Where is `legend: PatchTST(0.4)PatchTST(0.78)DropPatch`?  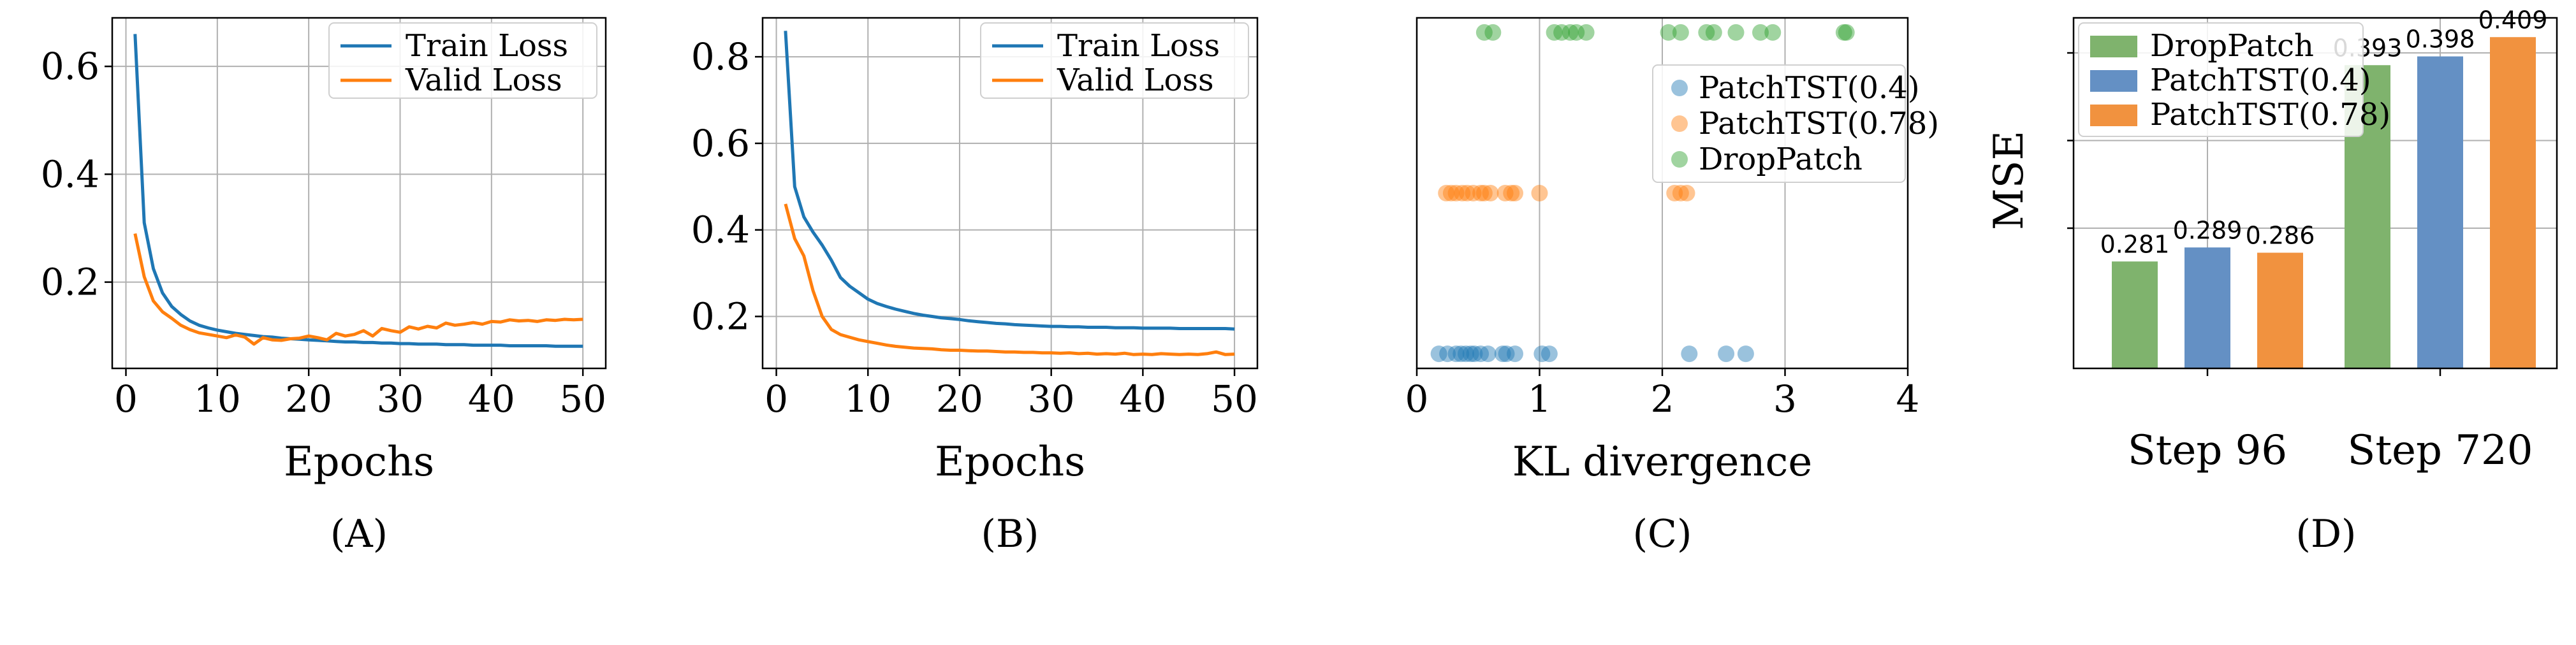
legend: PatchTST(0.4)PatchTST(0.78)DropPatch is located at coordinates (1796, 123).